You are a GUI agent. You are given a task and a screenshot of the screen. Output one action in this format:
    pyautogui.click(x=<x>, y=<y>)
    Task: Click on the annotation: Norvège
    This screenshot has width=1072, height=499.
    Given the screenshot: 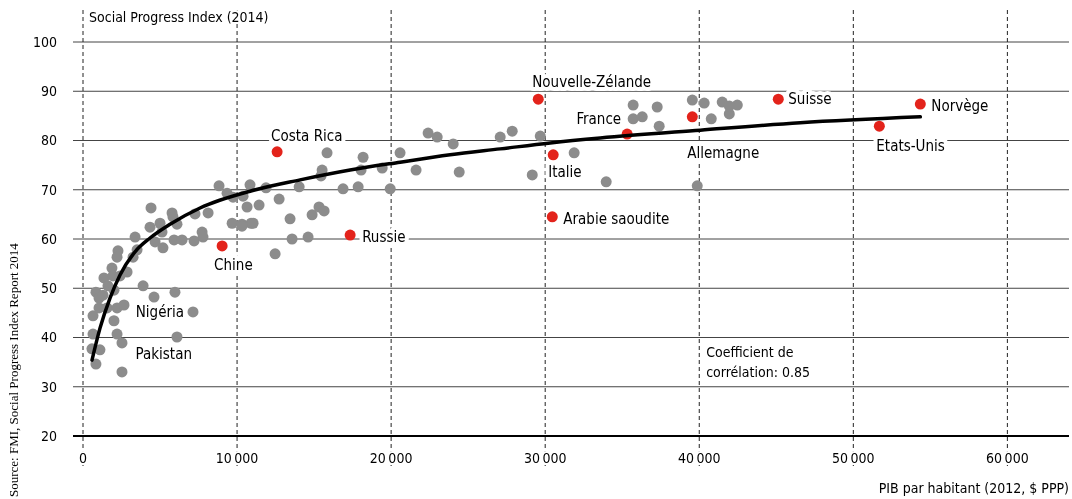 What is the action you would take?
    pyautogui.click(x=960, y=106)
    